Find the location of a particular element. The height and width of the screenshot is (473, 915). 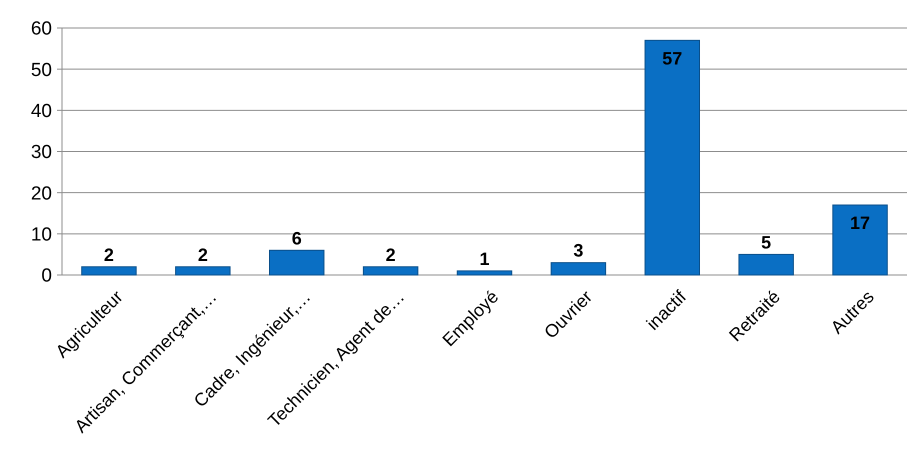

y-tick-label: 50 is located at coordinates (41, 70).